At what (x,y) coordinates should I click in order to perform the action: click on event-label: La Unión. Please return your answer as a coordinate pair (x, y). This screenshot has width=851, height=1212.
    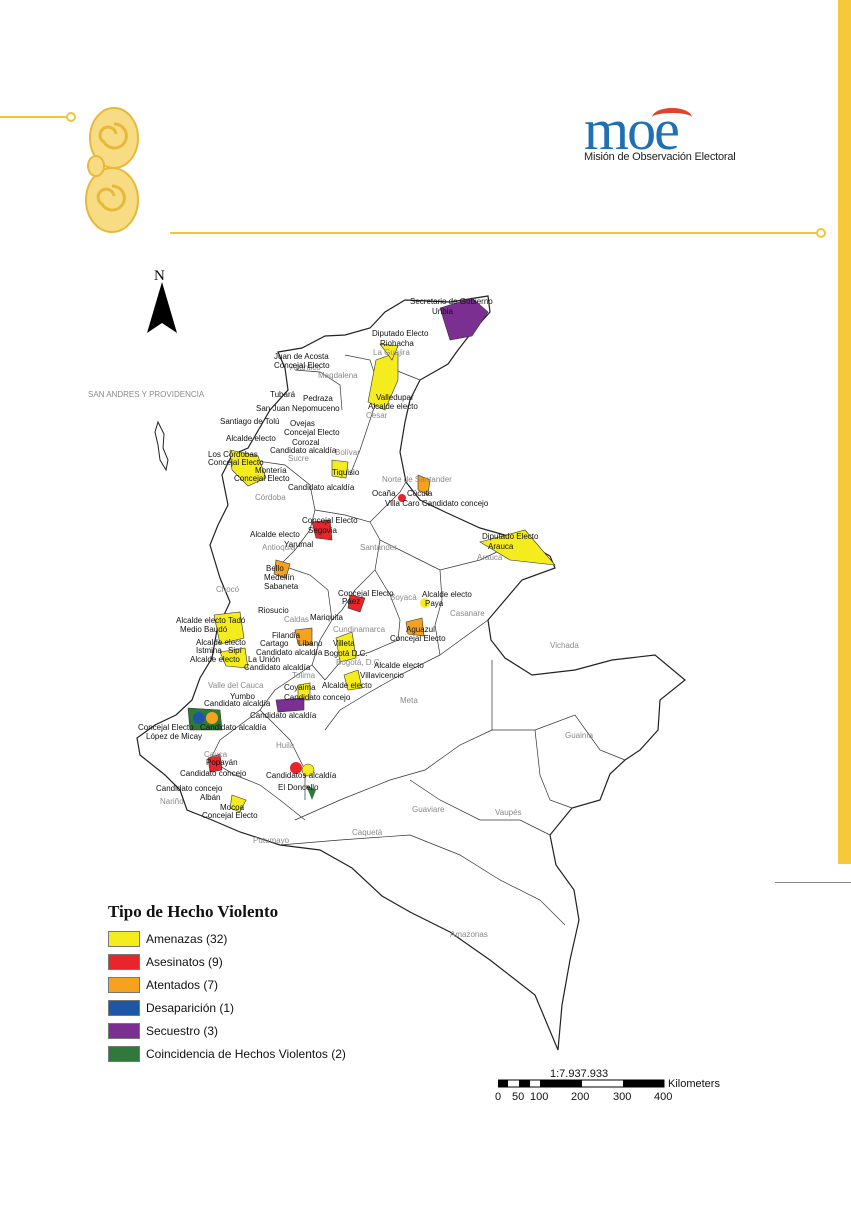
    Looking at the image, I should click on (264, 659).